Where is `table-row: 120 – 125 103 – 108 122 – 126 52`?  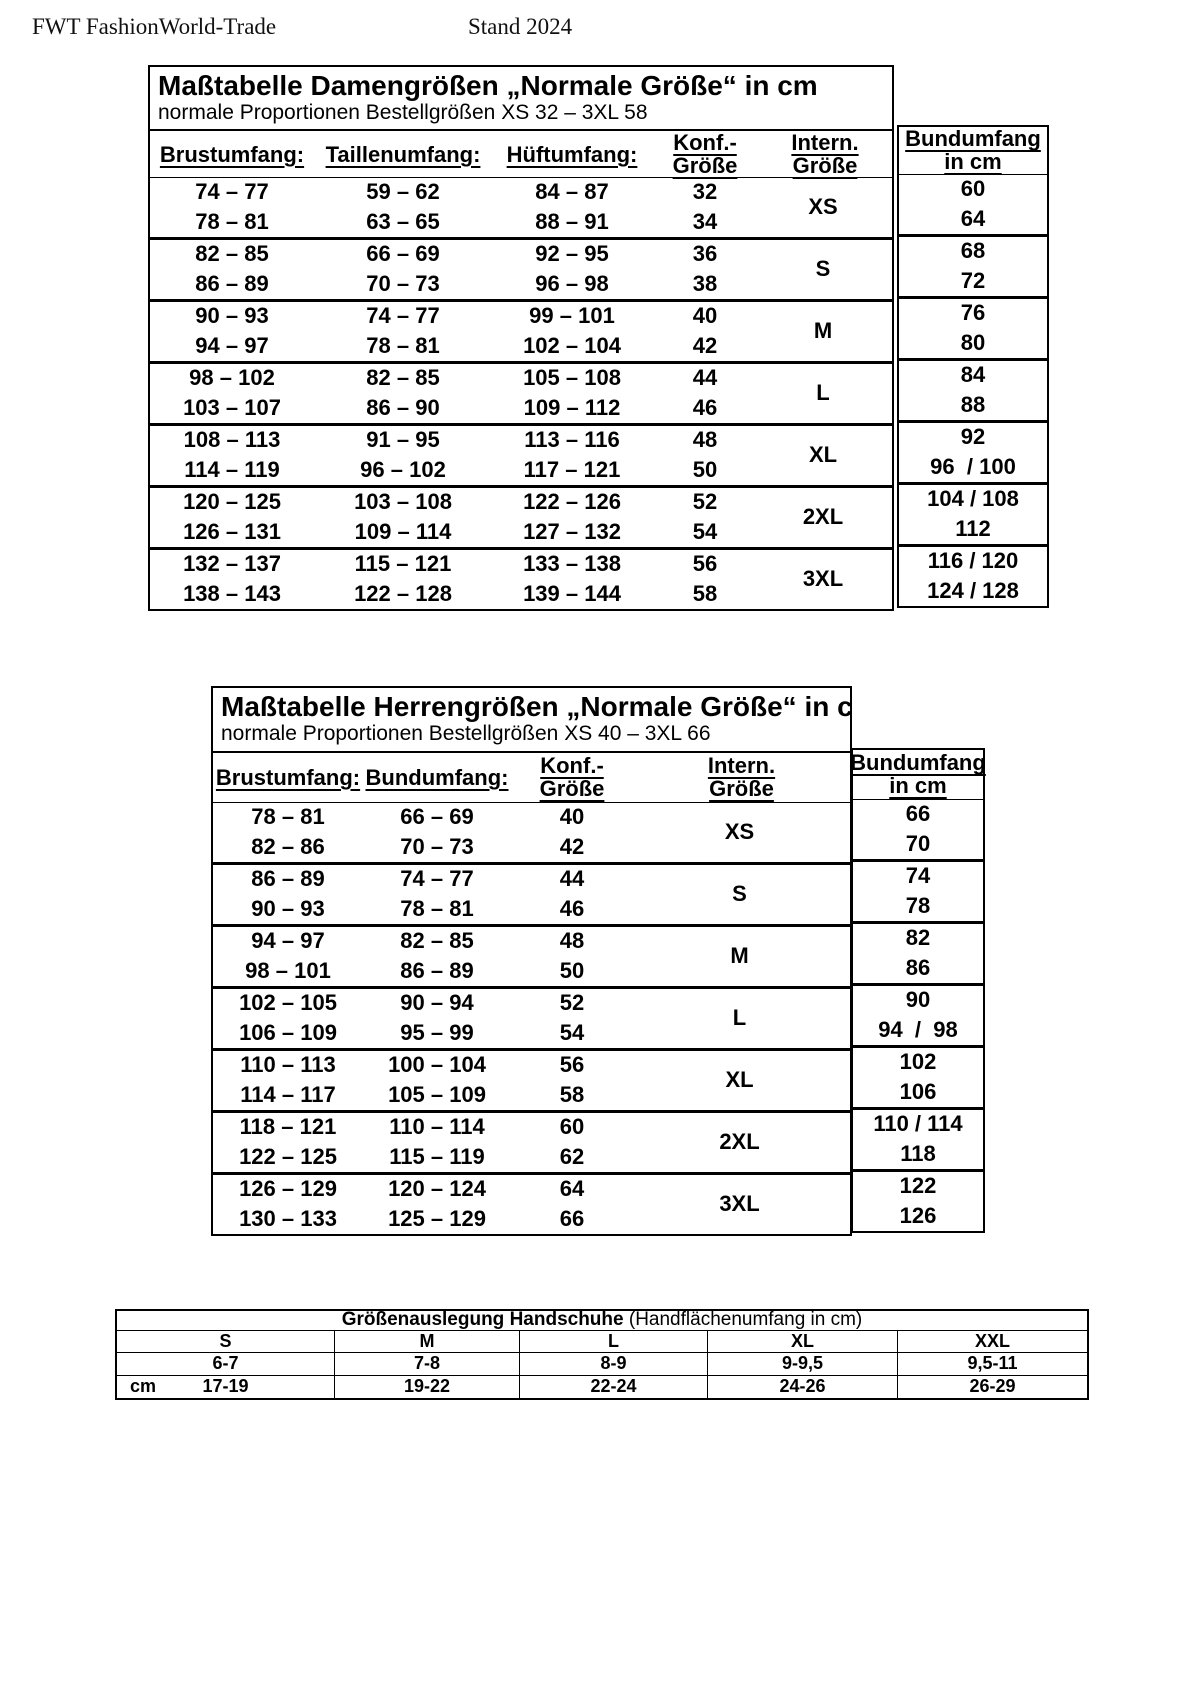
table-row: 120 – 125 103 – 108 122 – 126 52 is located at coordinates (521, 503).